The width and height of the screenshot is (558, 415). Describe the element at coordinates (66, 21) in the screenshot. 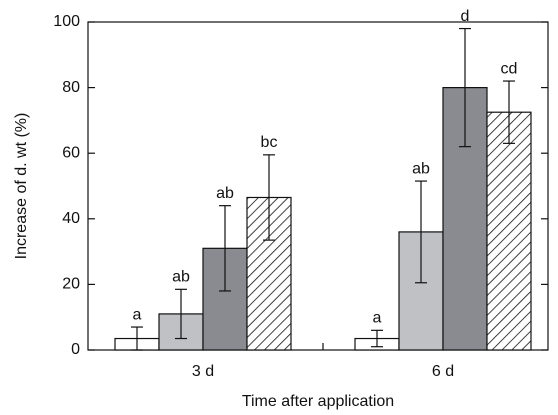

I see `y-tick-label: 100` at that location.